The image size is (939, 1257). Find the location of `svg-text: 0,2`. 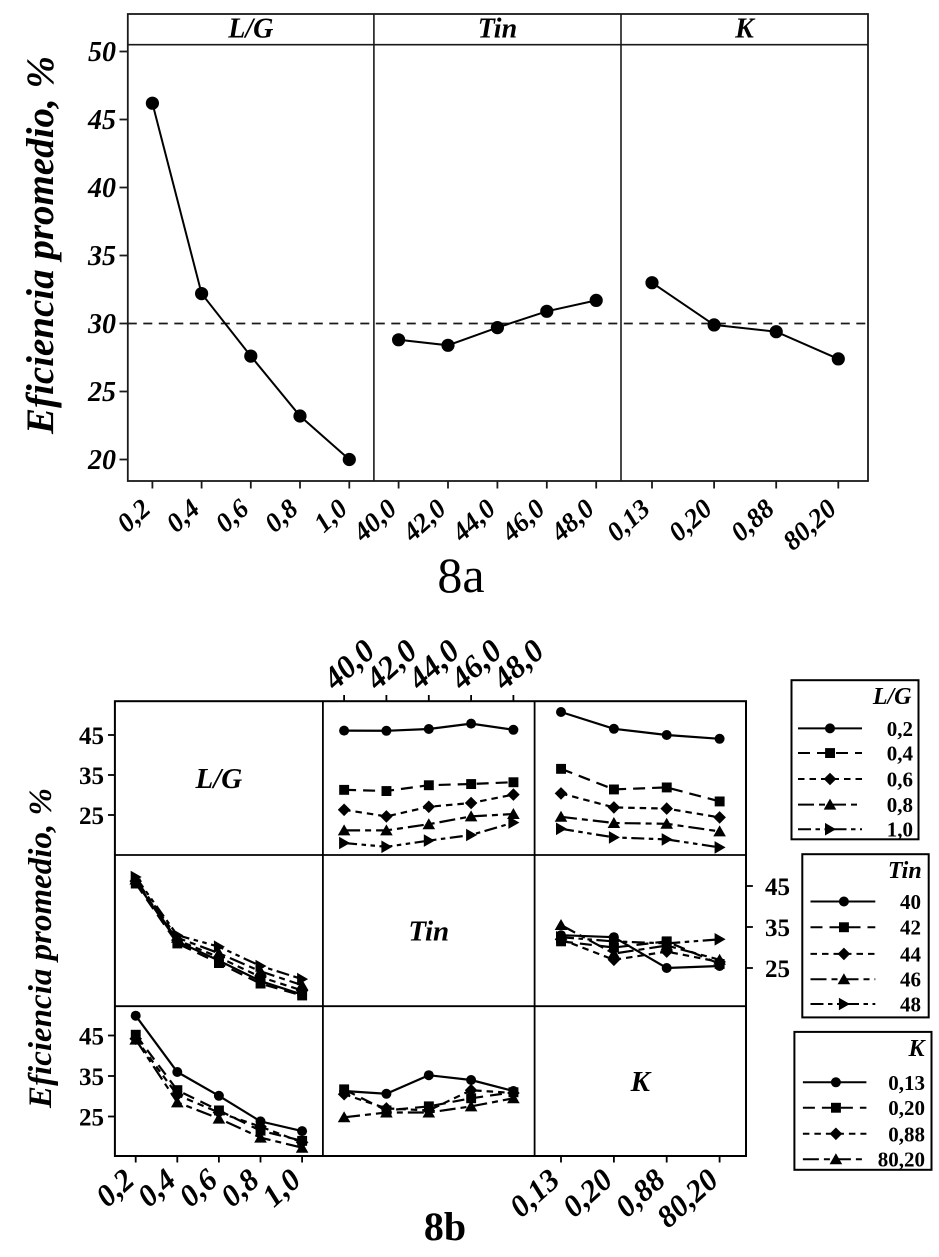

svg-text: 0,2 is located at coordinates (900, 729).